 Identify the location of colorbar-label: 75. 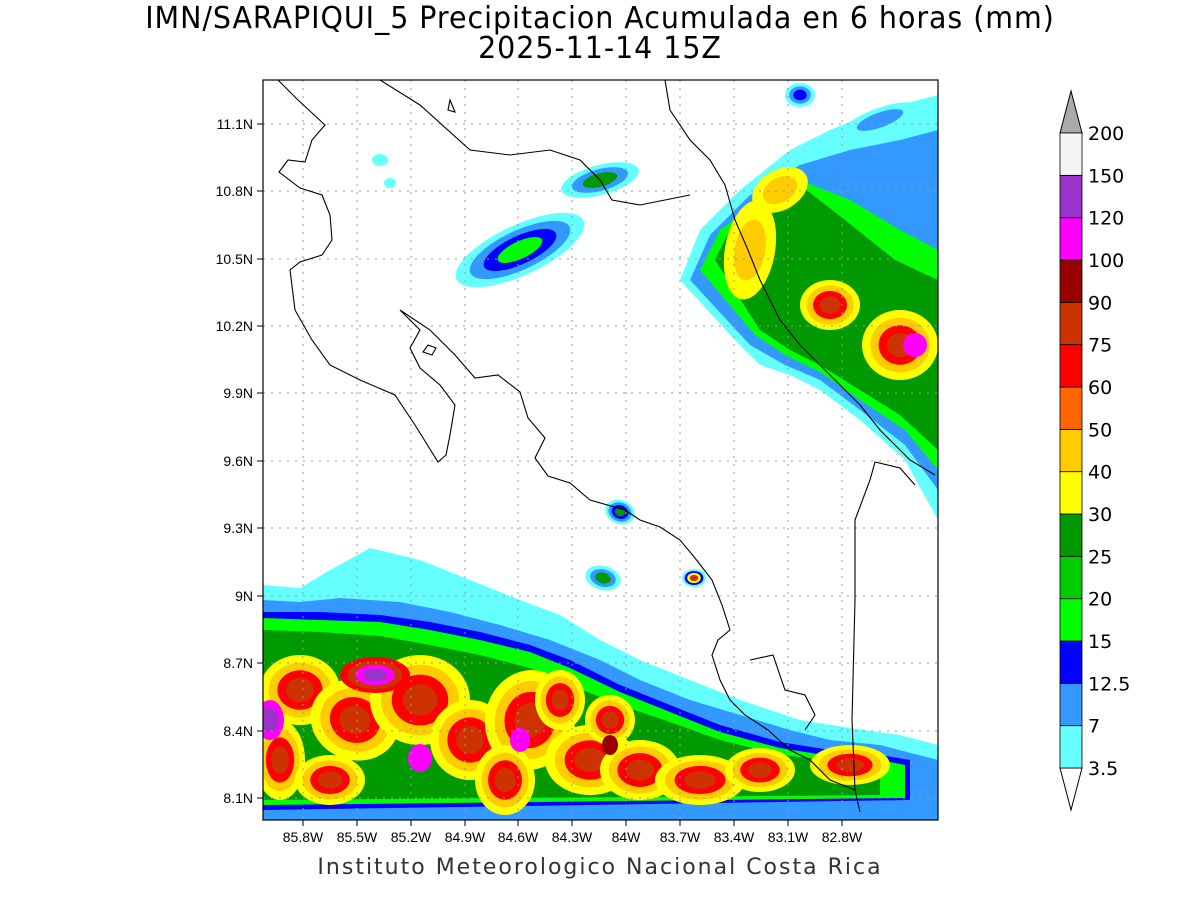
(1100, 346).